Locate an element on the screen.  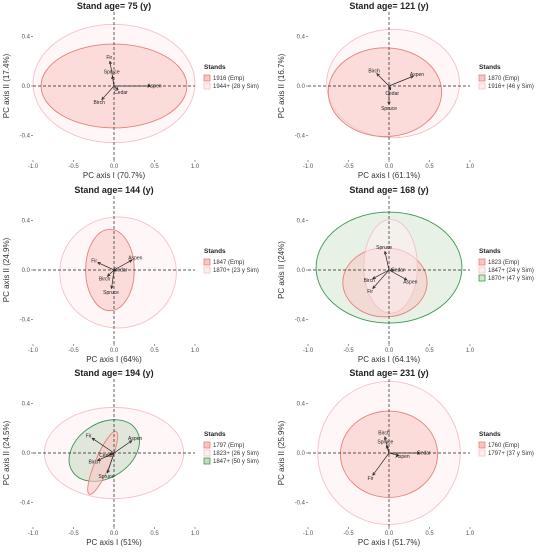
x-axis-label: PC axis I (64.1%) is located at coordinates (389, 359).